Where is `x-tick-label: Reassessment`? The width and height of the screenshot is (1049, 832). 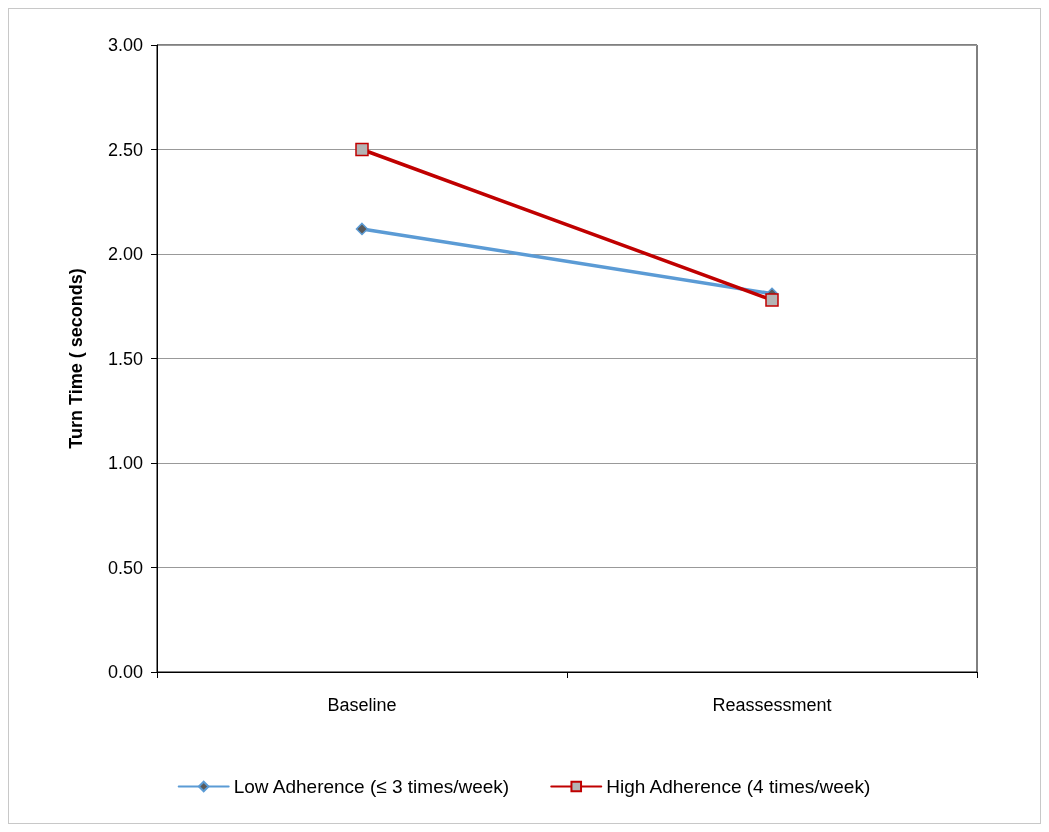
x-tick-label: Reassessment is located at coordinates (772, 705).